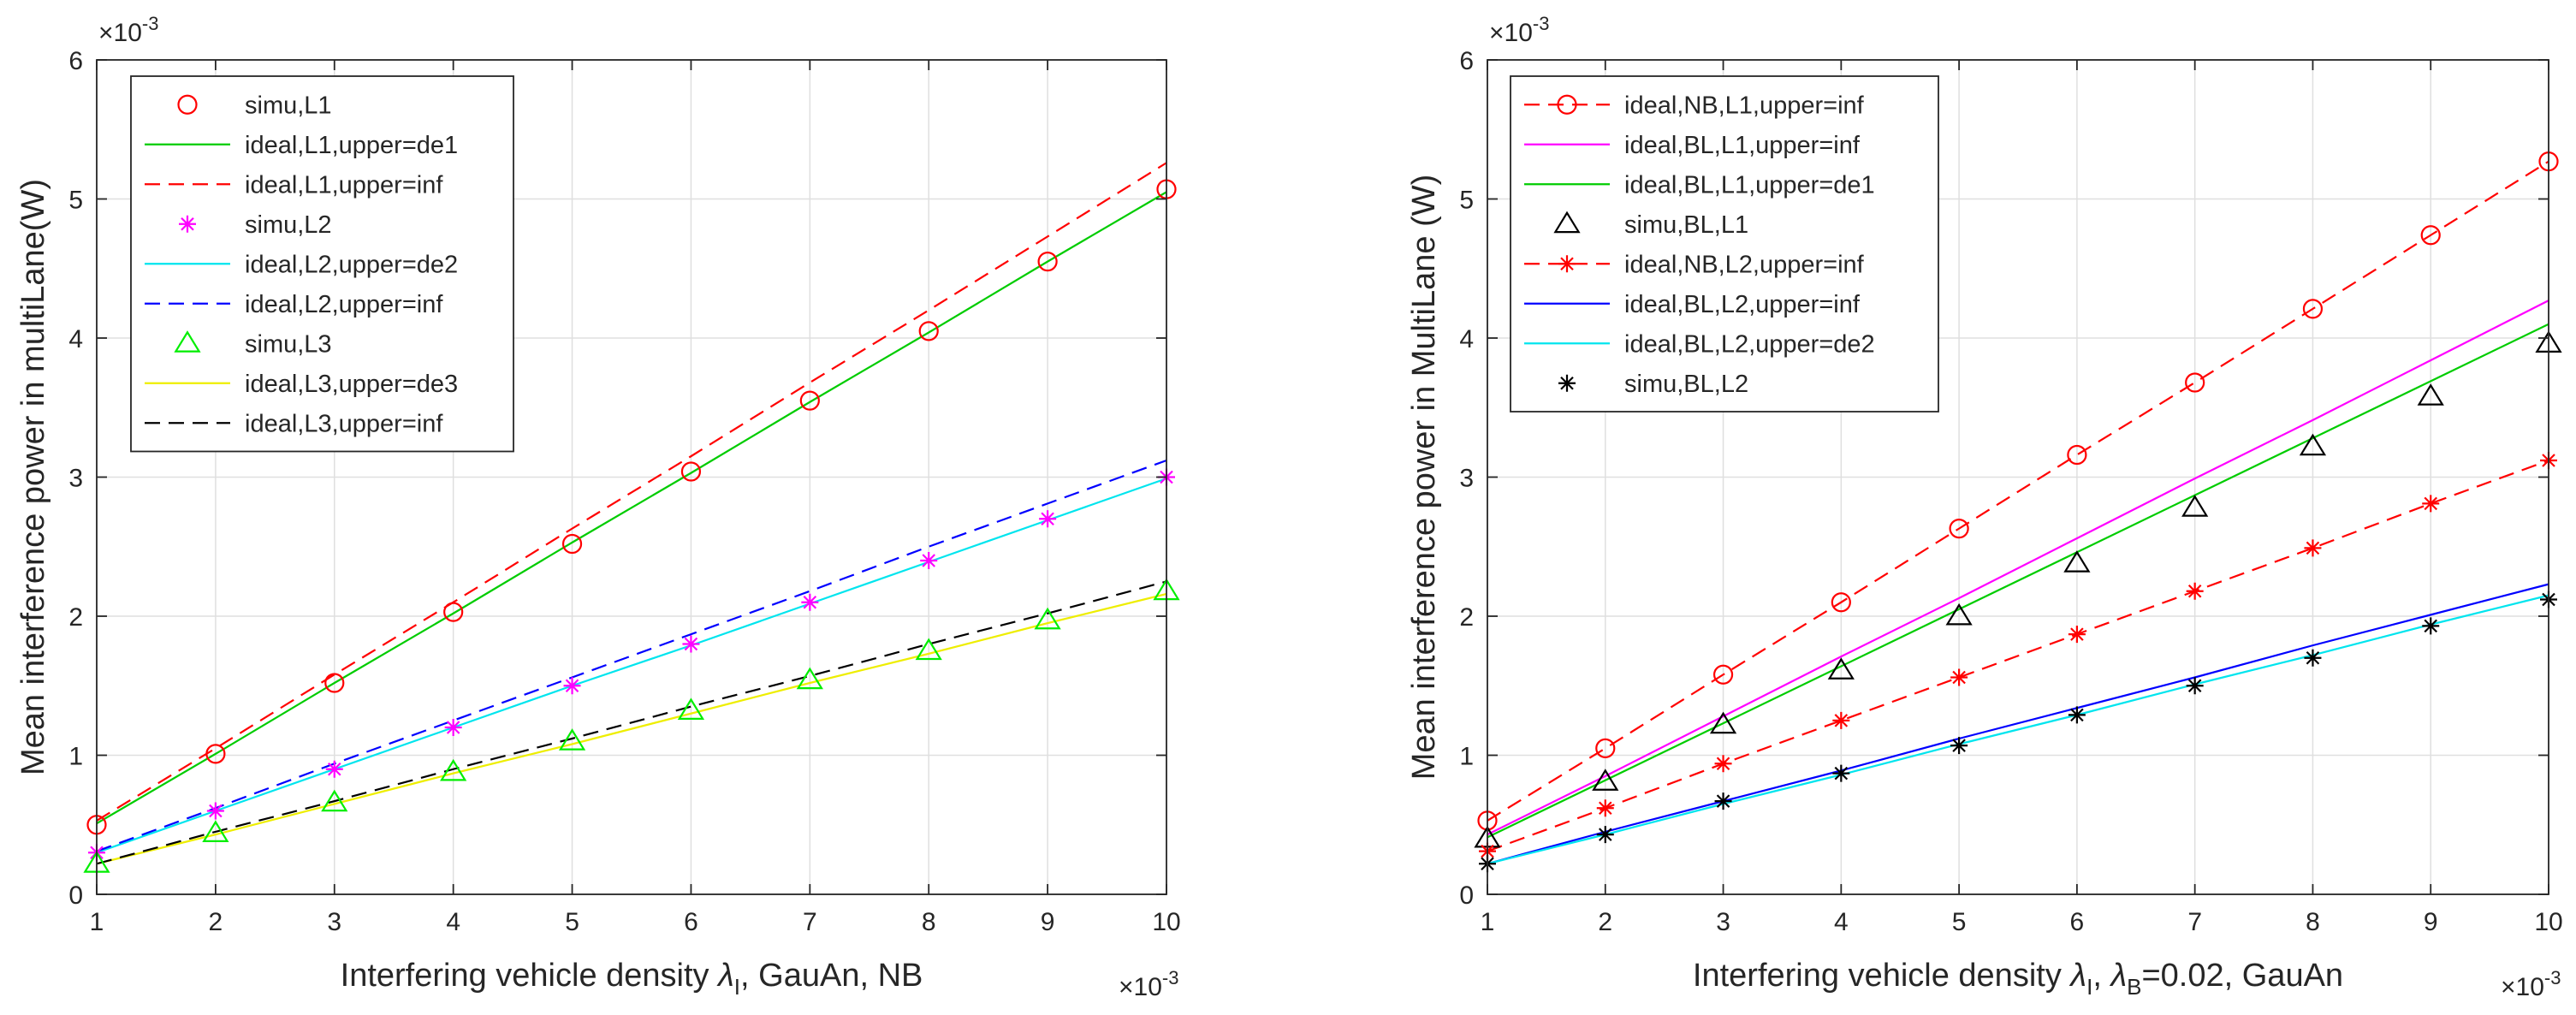 The width and height of the screenshot is (2576, 1015). What do you see at coordinates (1749, 344) in the screenshot?
I see `legend-entry-7: ideal,BL,L2,upper=de2` at bounding box center [1749, 344].